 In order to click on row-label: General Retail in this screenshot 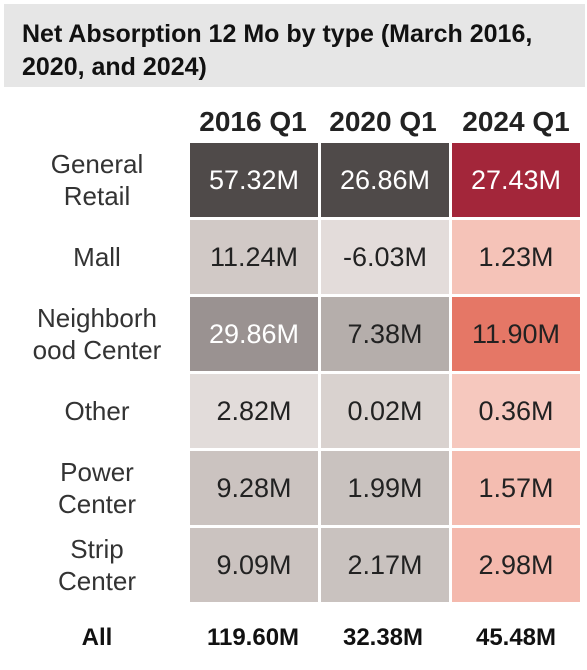, I will do `click(97, 180)`.